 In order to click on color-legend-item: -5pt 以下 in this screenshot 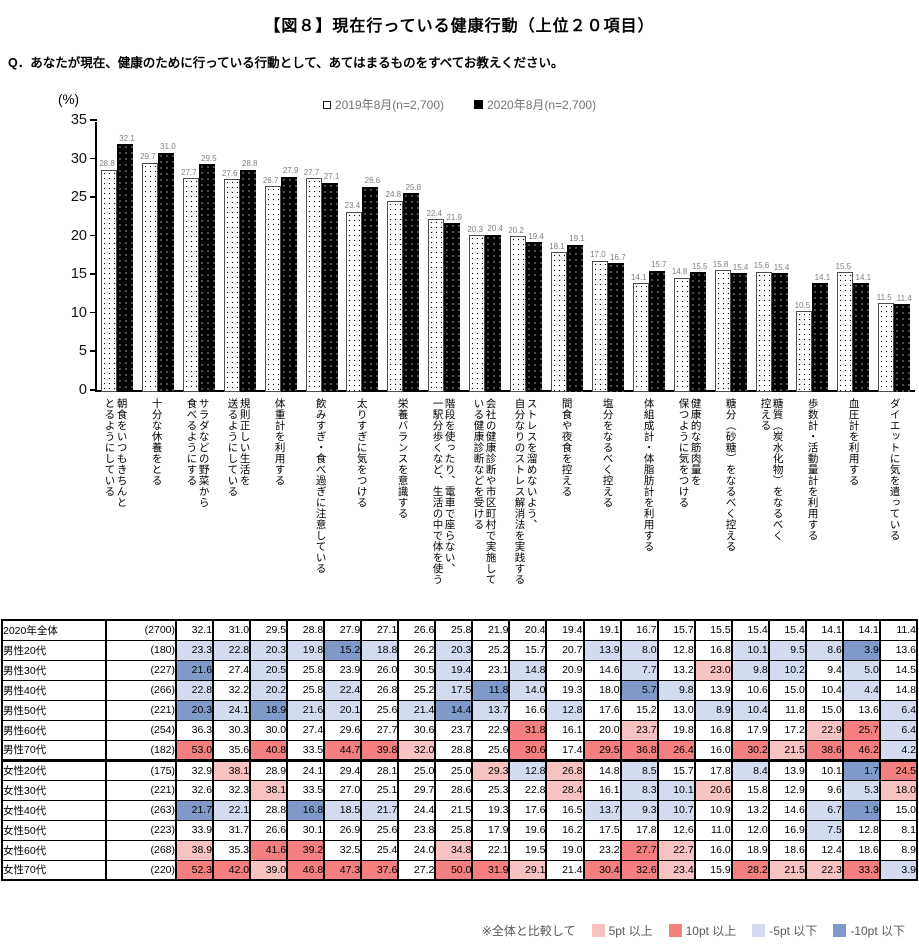, I will do `click(784, 930)`.